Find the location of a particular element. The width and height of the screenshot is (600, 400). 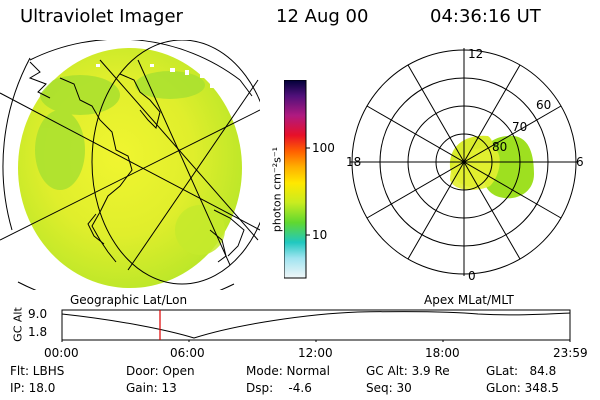

colorbar-tick-100: 100 is located at coordinates (323, 148).